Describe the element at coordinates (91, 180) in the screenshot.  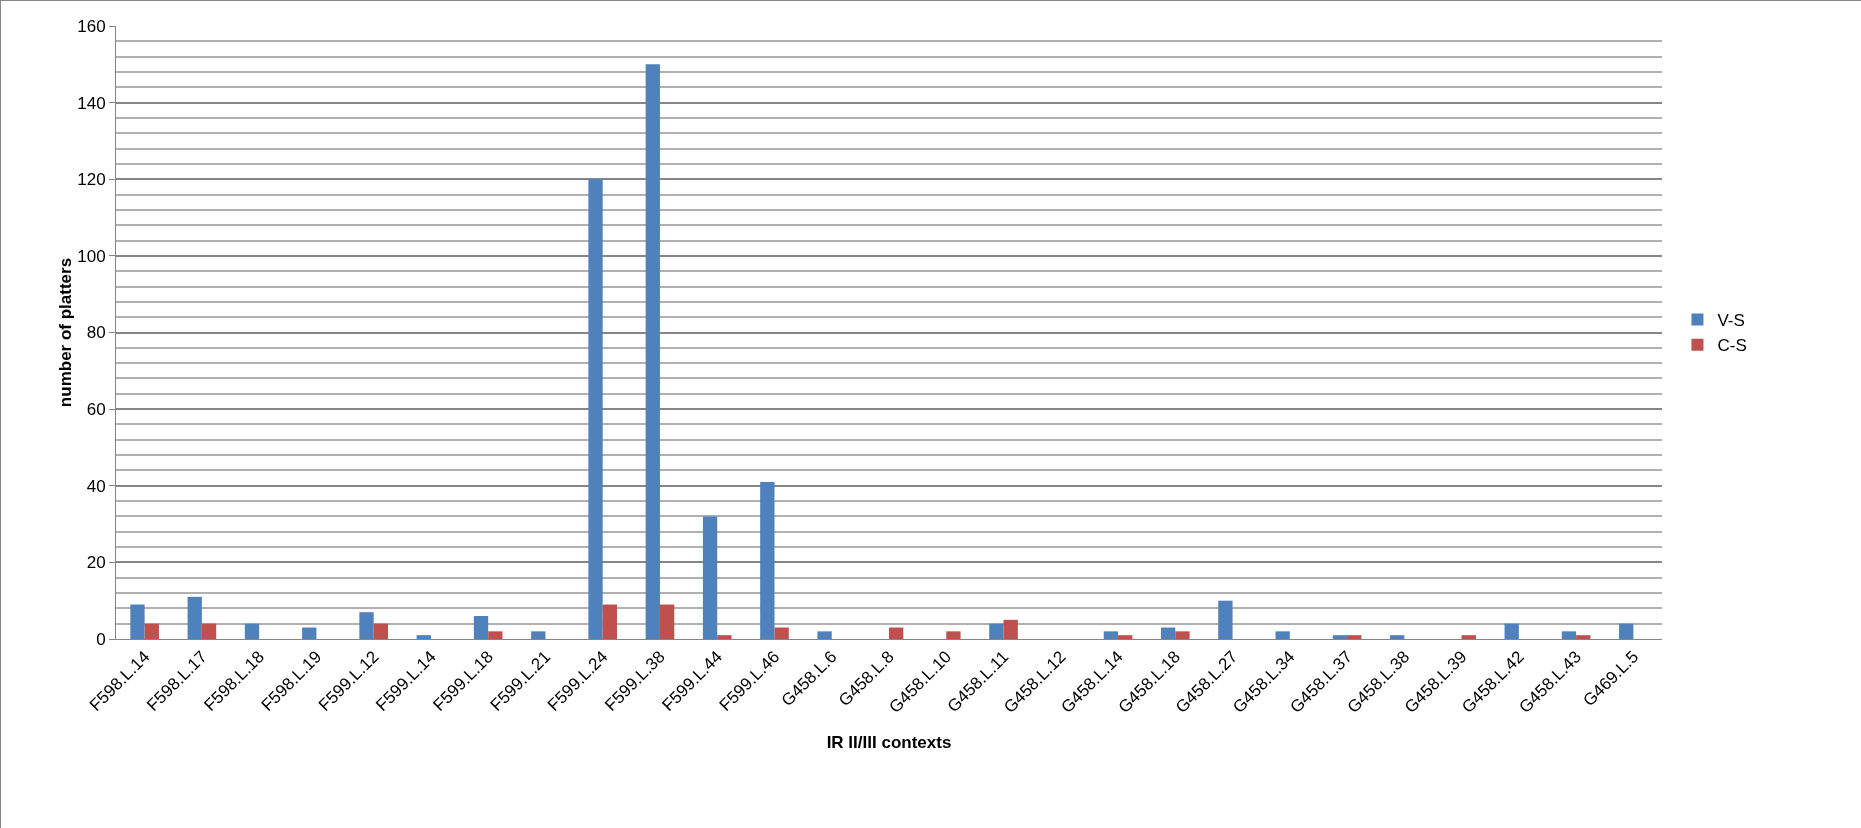
I see `y-tick-label: 120` at that location.